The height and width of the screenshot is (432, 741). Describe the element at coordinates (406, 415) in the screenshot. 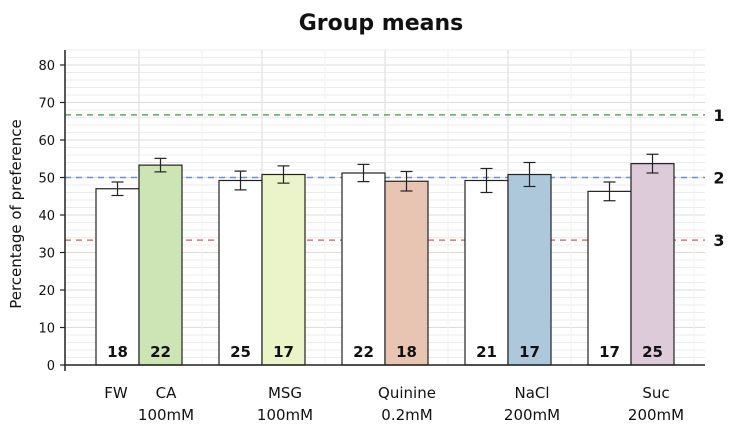

I see `category-label: 0.2mM` at that location.